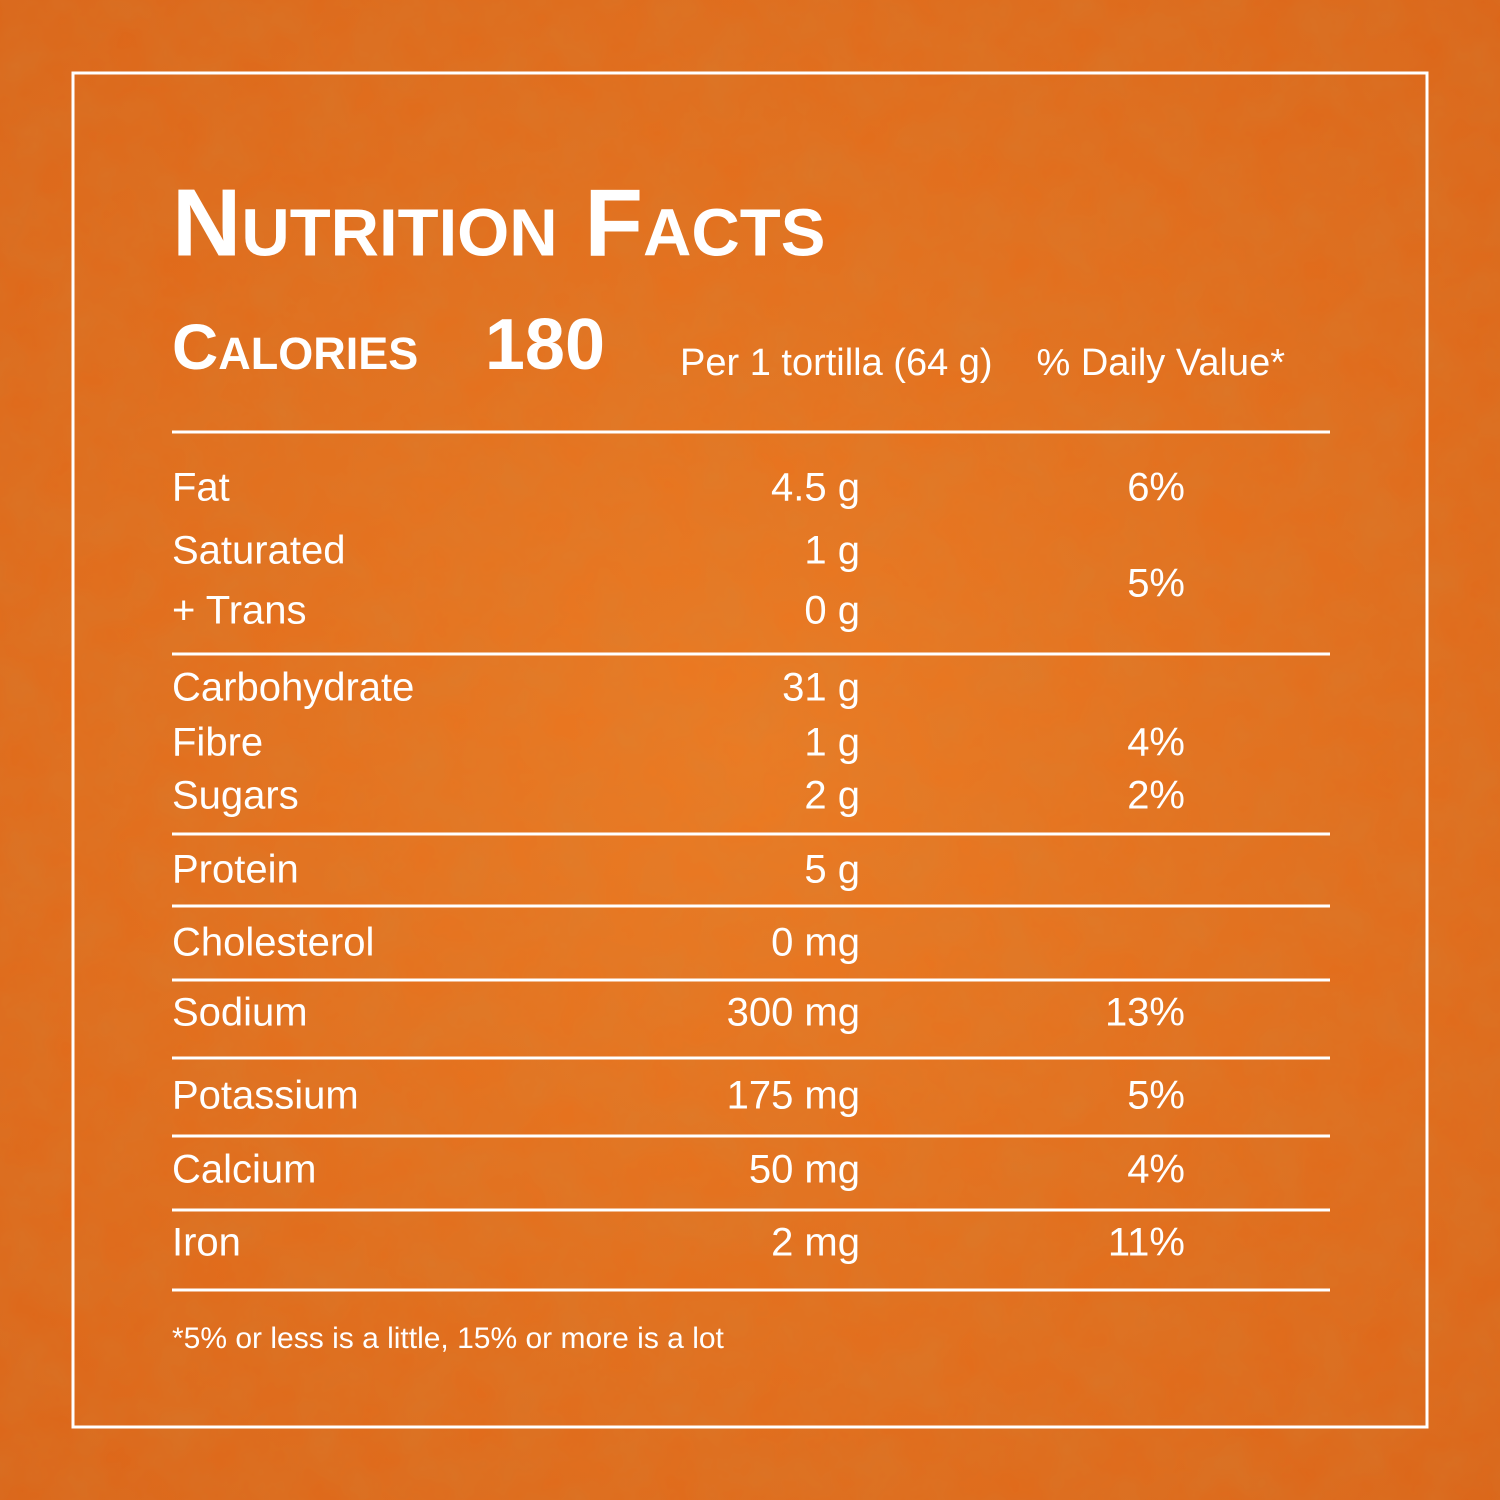 This screenshot has height=1500, width=1500. What do you see at coordinates (206, 1243) in the screenshot?
I see `nutrient: Iron` at bounding box center [206, 1243].